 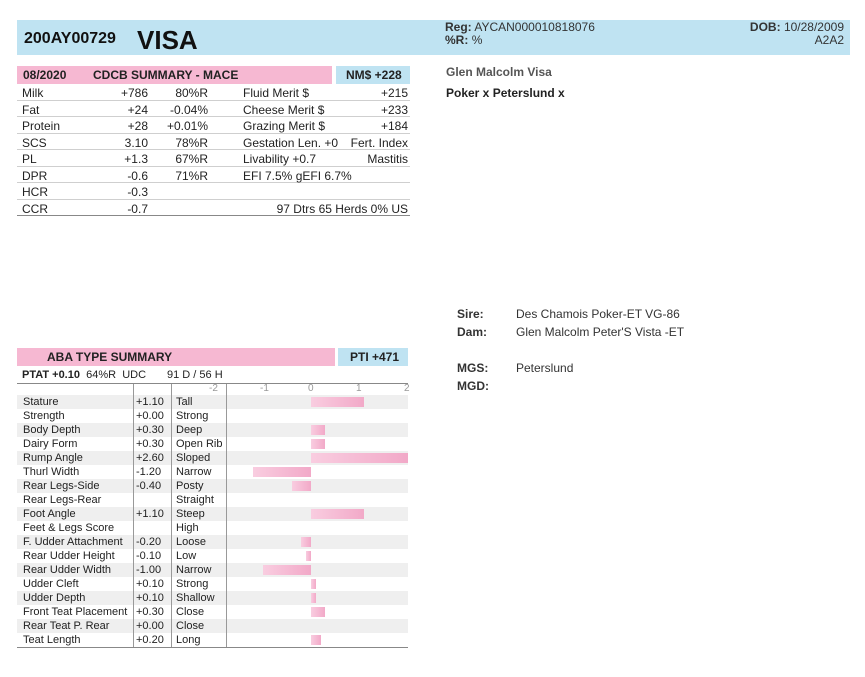 I want to click on trait-value: +0.10, so click(x=150, y=584).